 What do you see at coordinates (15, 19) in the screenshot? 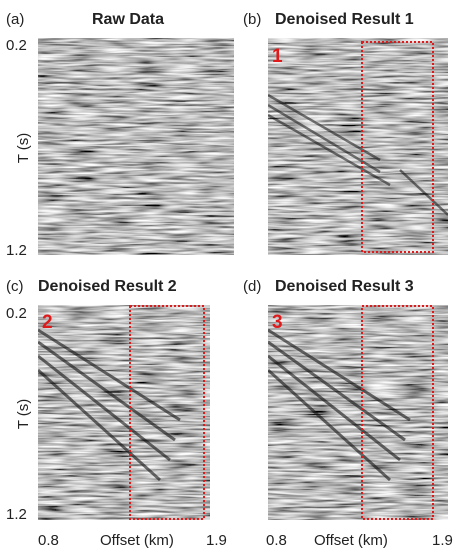
I see `panel-tag: (a)` at bounding box center [15, 19].